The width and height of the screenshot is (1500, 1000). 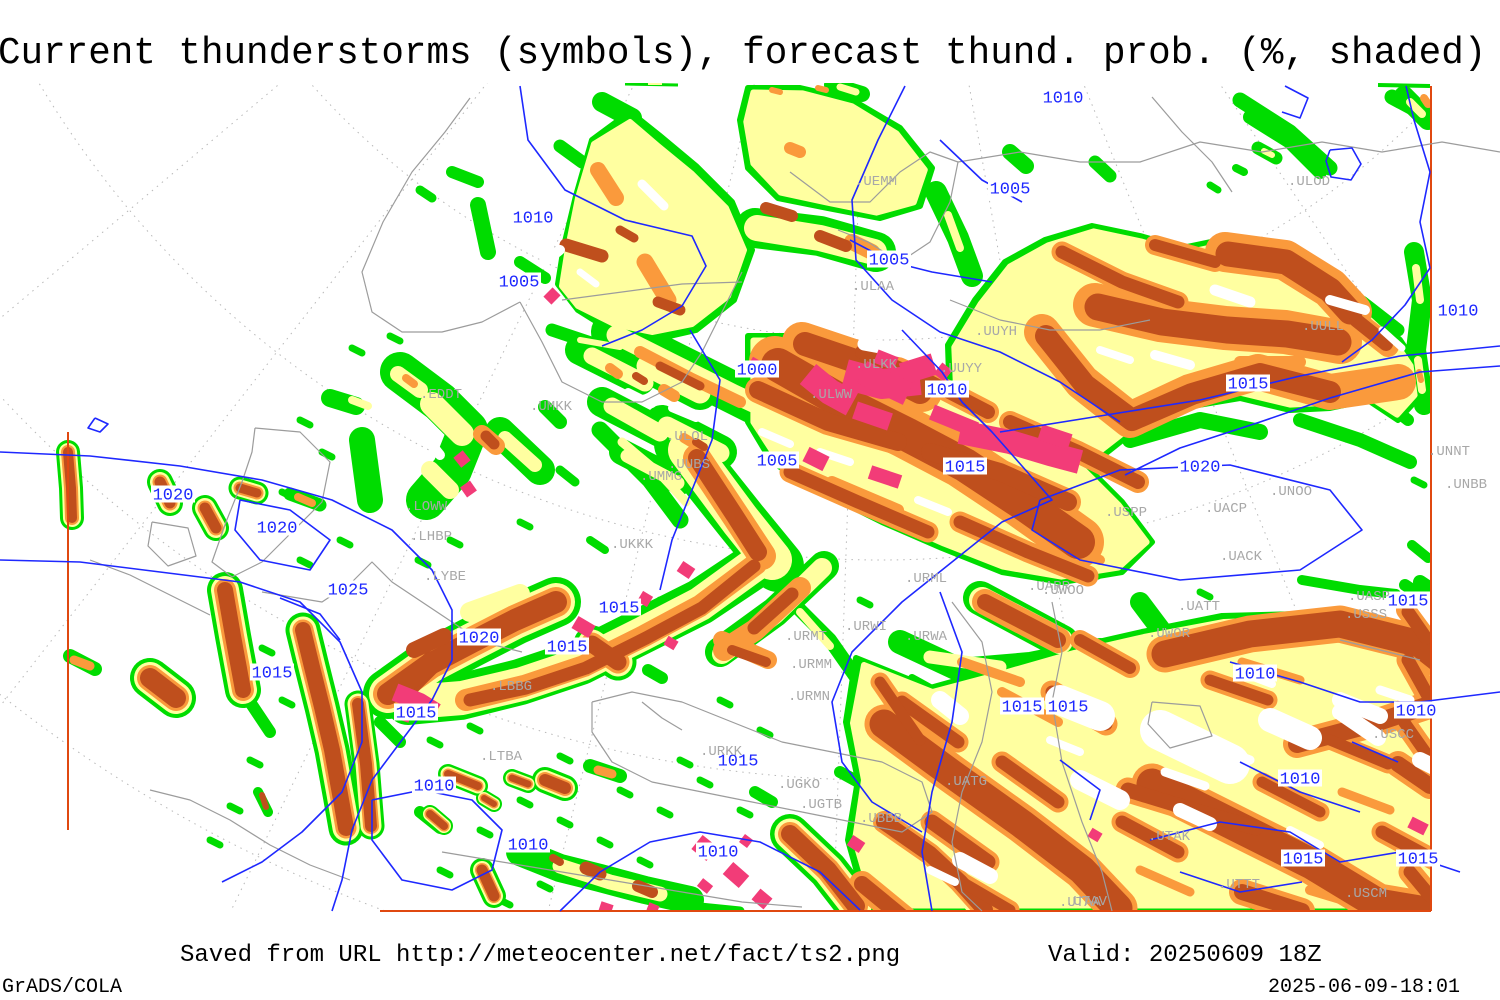 What do you see at coordinates (1393, 735) in the screenshot?
I see `svg-text: .USCC` at bounding box center [1393, 735].